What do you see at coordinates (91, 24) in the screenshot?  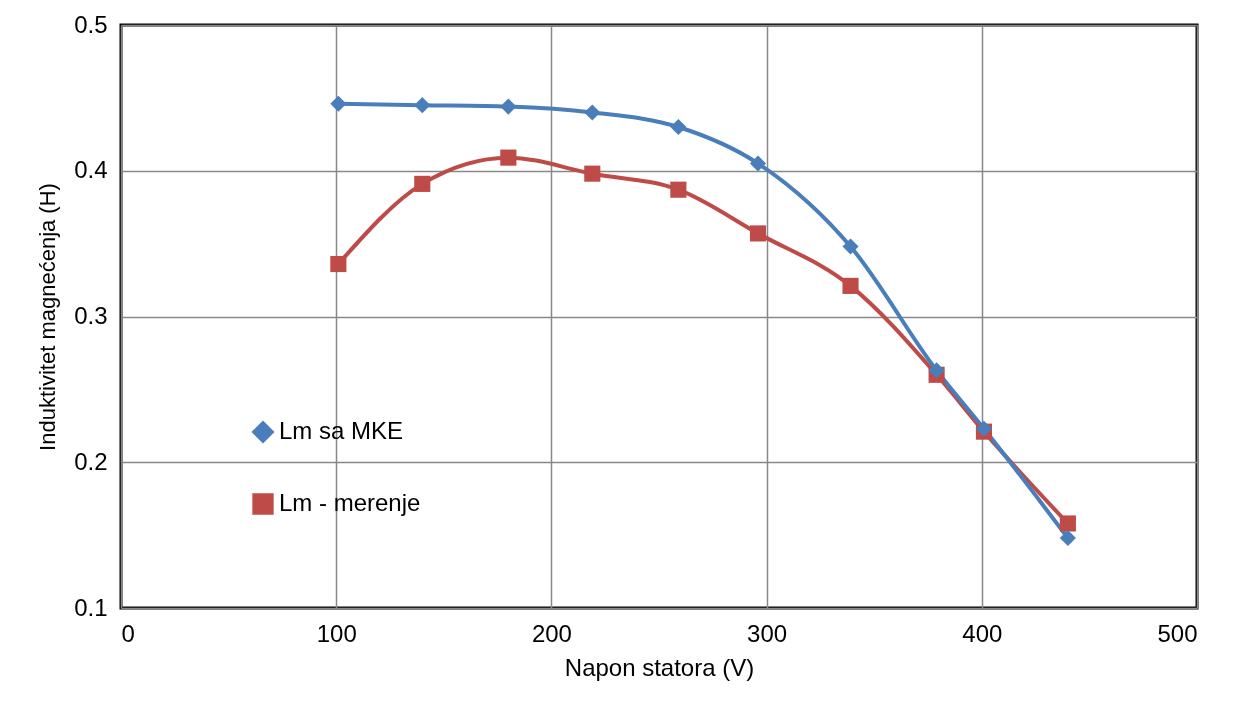 I see `y-tick-label: 0.5` at bounding box center [91, 24].